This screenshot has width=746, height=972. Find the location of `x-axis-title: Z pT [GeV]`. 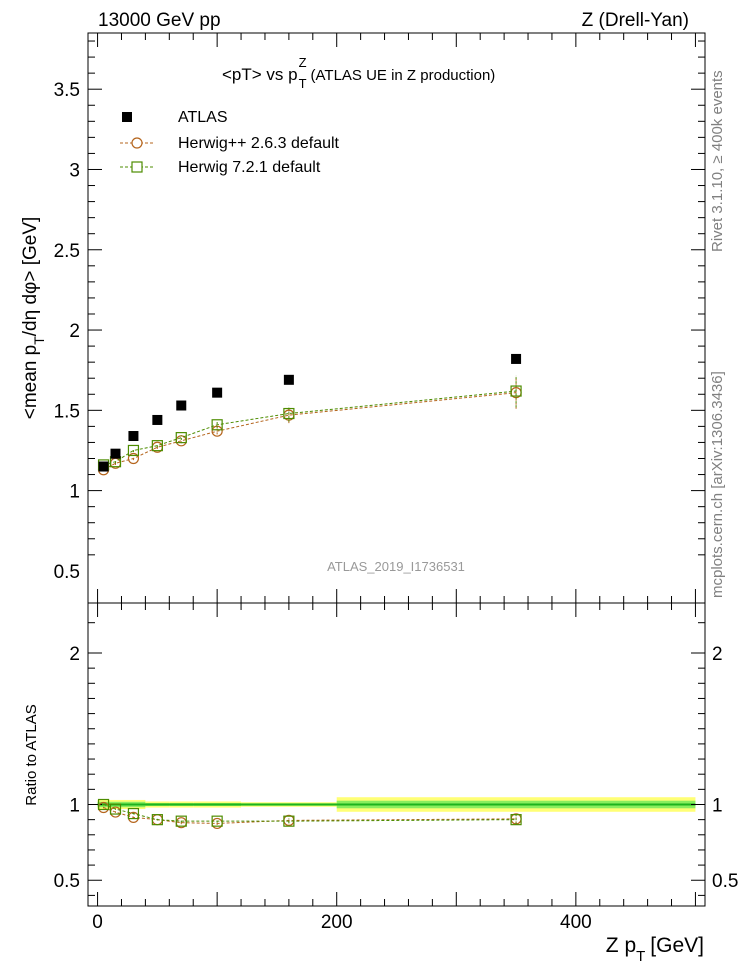

x-axis-title: Z pT [GeV] is located at coordinates (655, 949).